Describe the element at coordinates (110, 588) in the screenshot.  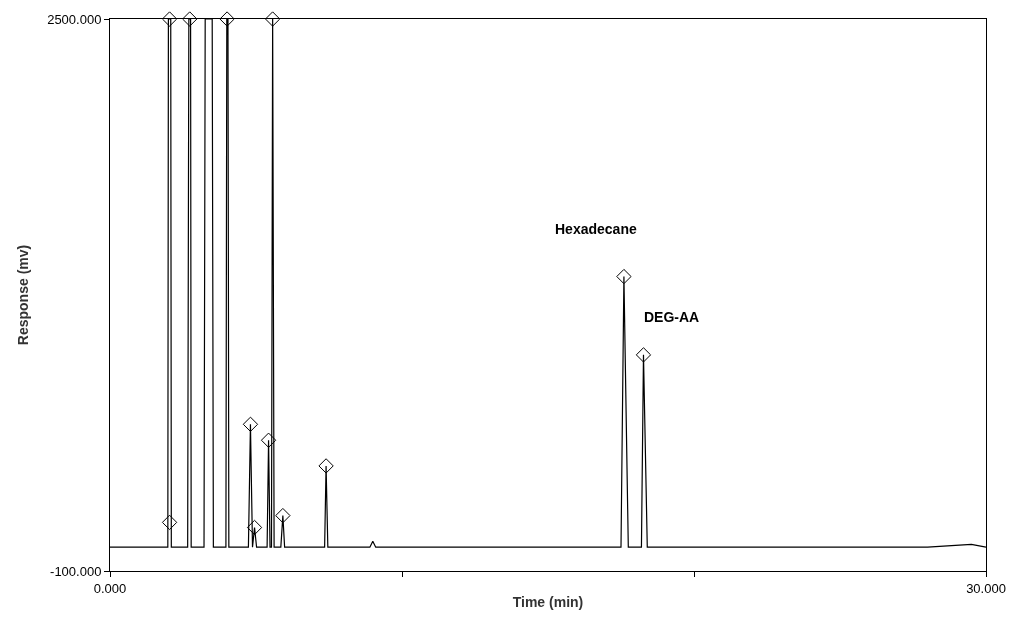
I see `x-tick-label: 0.000` at that location.